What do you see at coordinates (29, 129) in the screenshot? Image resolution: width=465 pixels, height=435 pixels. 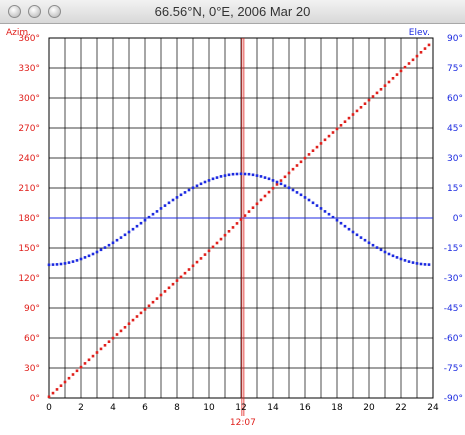 I see `left-tick-label: 270°` at bounding box center [29, 129].